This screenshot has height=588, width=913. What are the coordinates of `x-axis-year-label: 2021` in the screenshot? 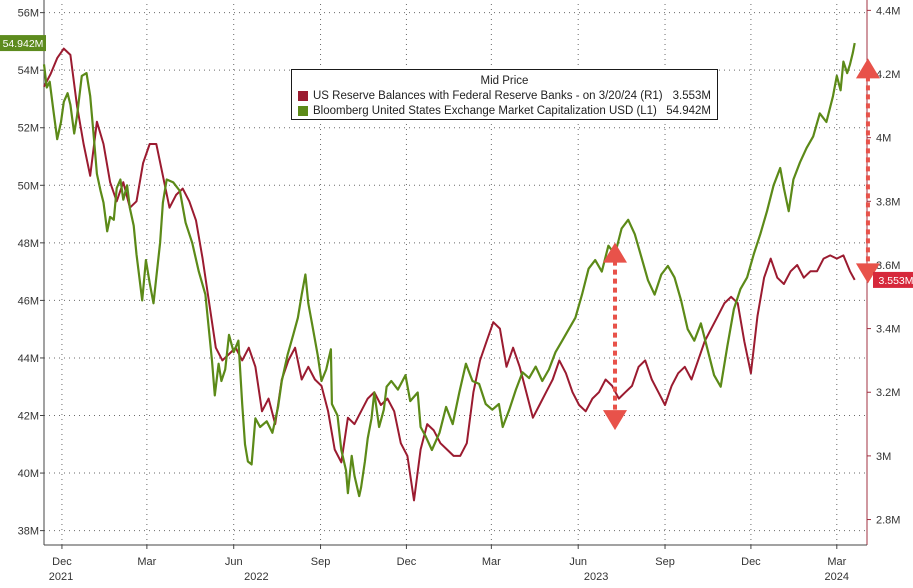 It's located at (61, 577).